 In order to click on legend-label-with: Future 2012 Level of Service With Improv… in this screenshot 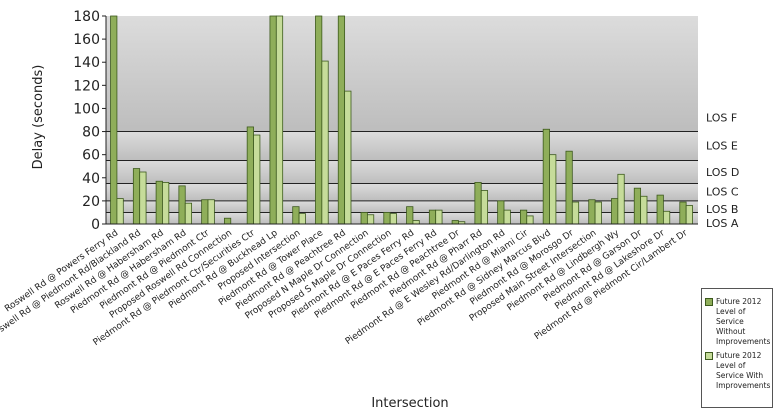, I will do `click(743, 370)`.